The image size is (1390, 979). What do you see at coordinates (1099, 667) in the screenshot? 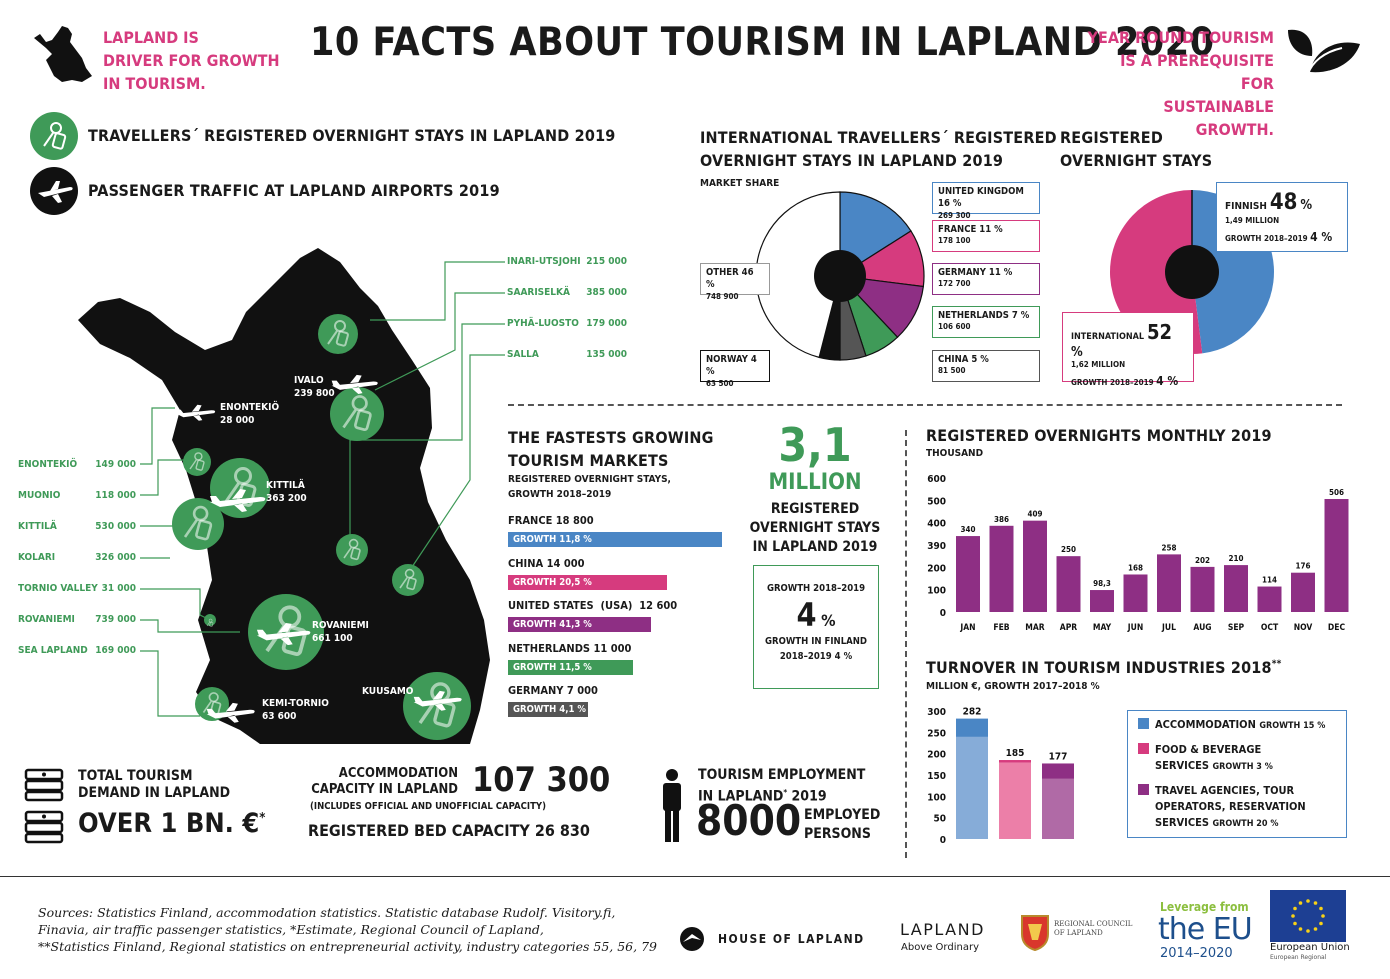
I see `turnover-title-text: TURNOVER IN TOURISM INDUSTRIES 2018` at bounding box center [1099, 667].